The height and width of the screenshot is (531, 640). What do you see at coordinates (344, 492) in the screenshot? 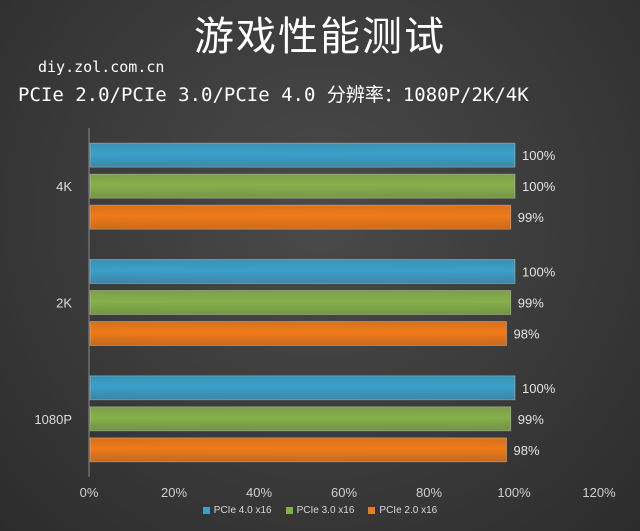
I see `x-tick-label: 60%` at bounding box center [344, 492].